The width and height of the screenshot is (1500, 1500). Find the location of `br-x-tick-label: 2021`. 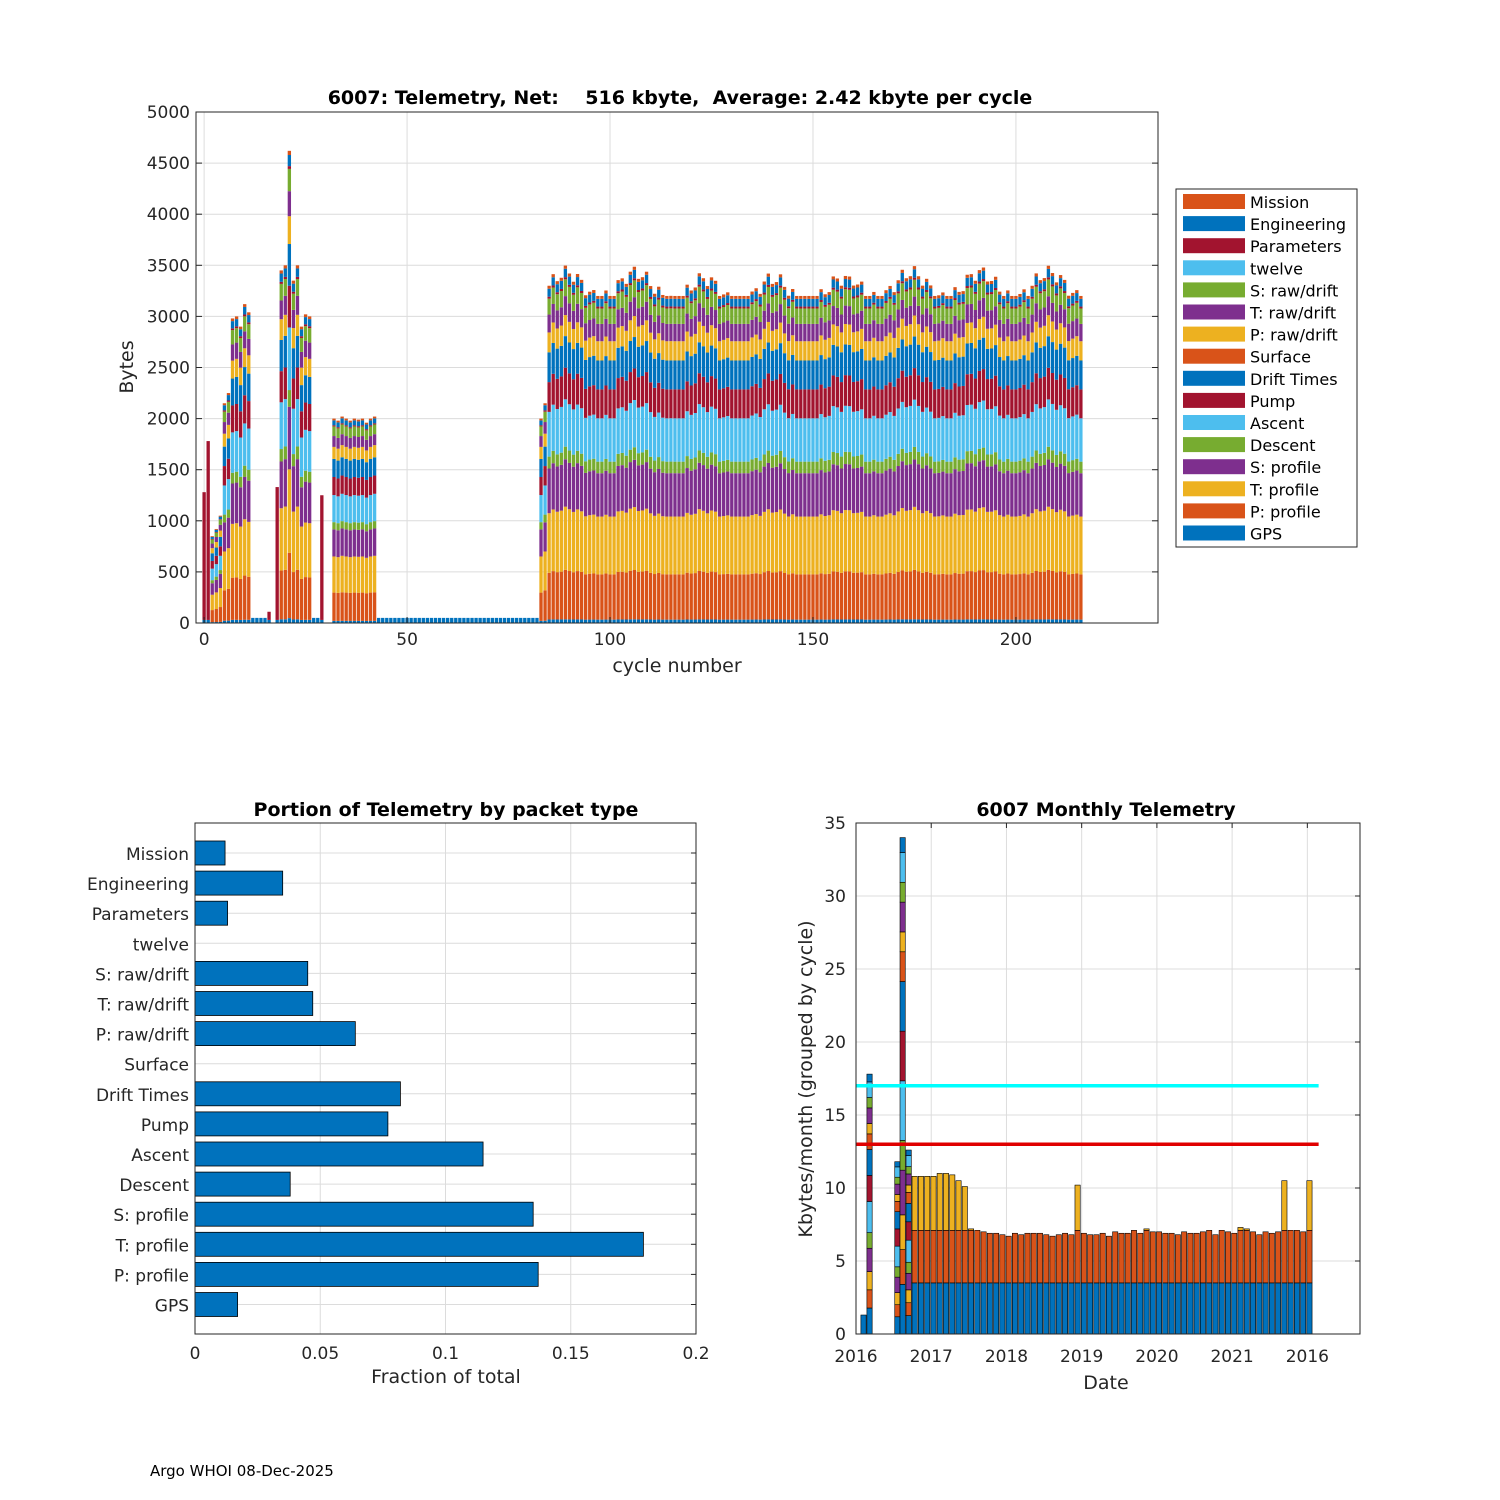

br-x-tick-label: 2021 is located at coordinates (1231, 1357).